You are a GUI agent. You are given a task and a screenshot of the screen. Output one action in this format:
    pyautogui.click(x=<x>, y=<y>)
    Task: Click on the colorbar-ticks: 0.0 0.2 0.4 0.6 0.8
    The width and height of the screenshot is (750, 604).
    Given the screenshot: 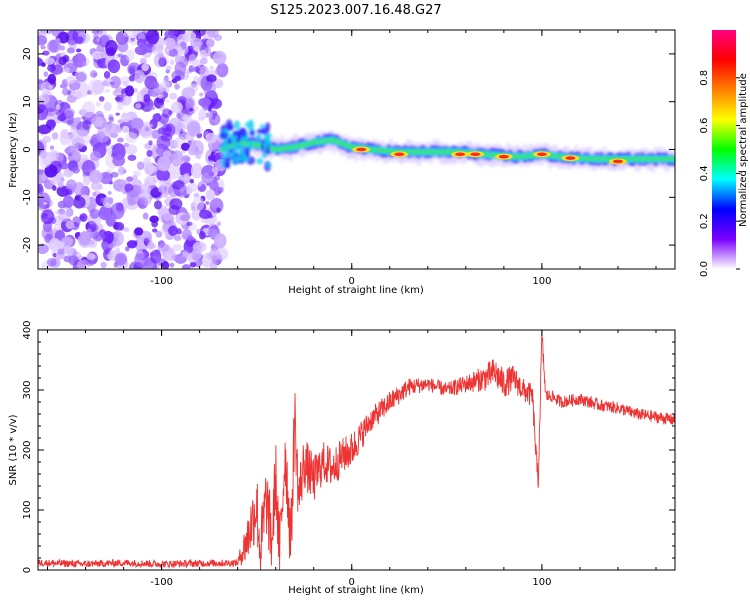 What is the action you would take?
    pyautogui.click(x=719, y=173)
    